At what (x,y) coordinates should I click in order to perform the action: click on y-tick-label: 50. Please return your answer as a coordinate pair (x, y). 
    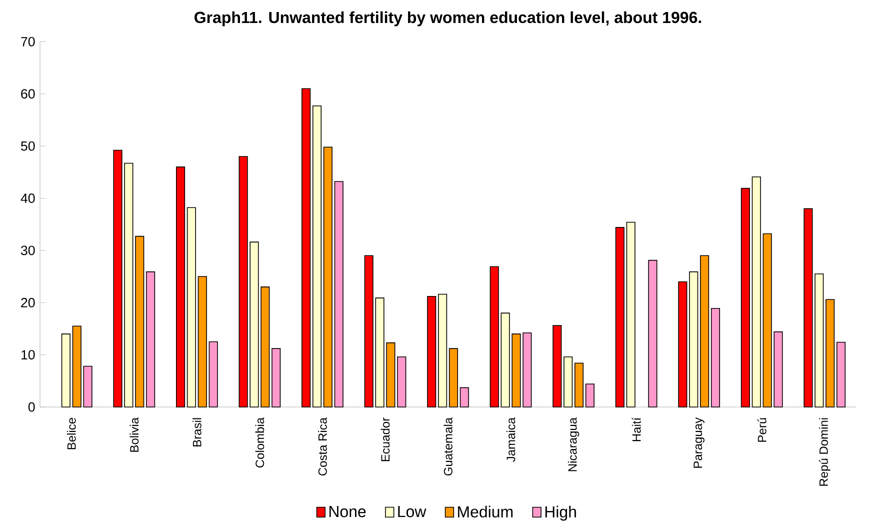
    Looking at the image, I should click on (28, 146).